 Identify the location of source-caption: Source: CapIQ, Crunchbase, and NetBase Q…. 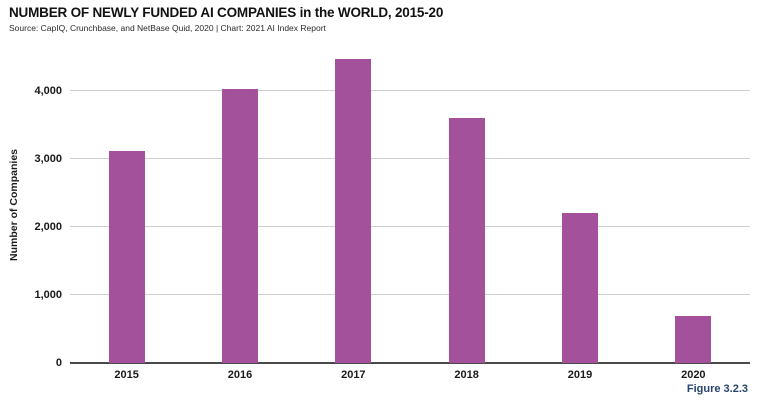
(167, 28).